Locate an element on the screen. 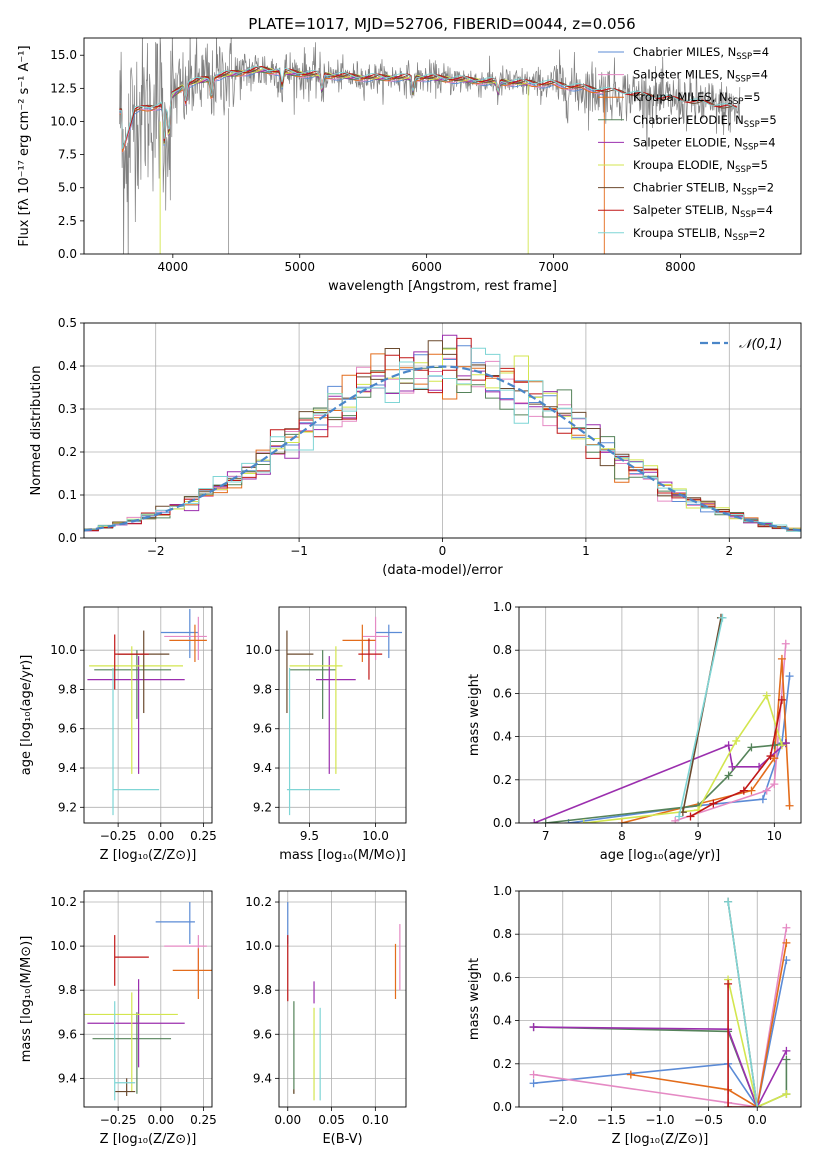 This screenshot has height=1170, width=819. legend-entry: Salpeter ELODIE, NSSP=4 is located at coordinates (704, 143).